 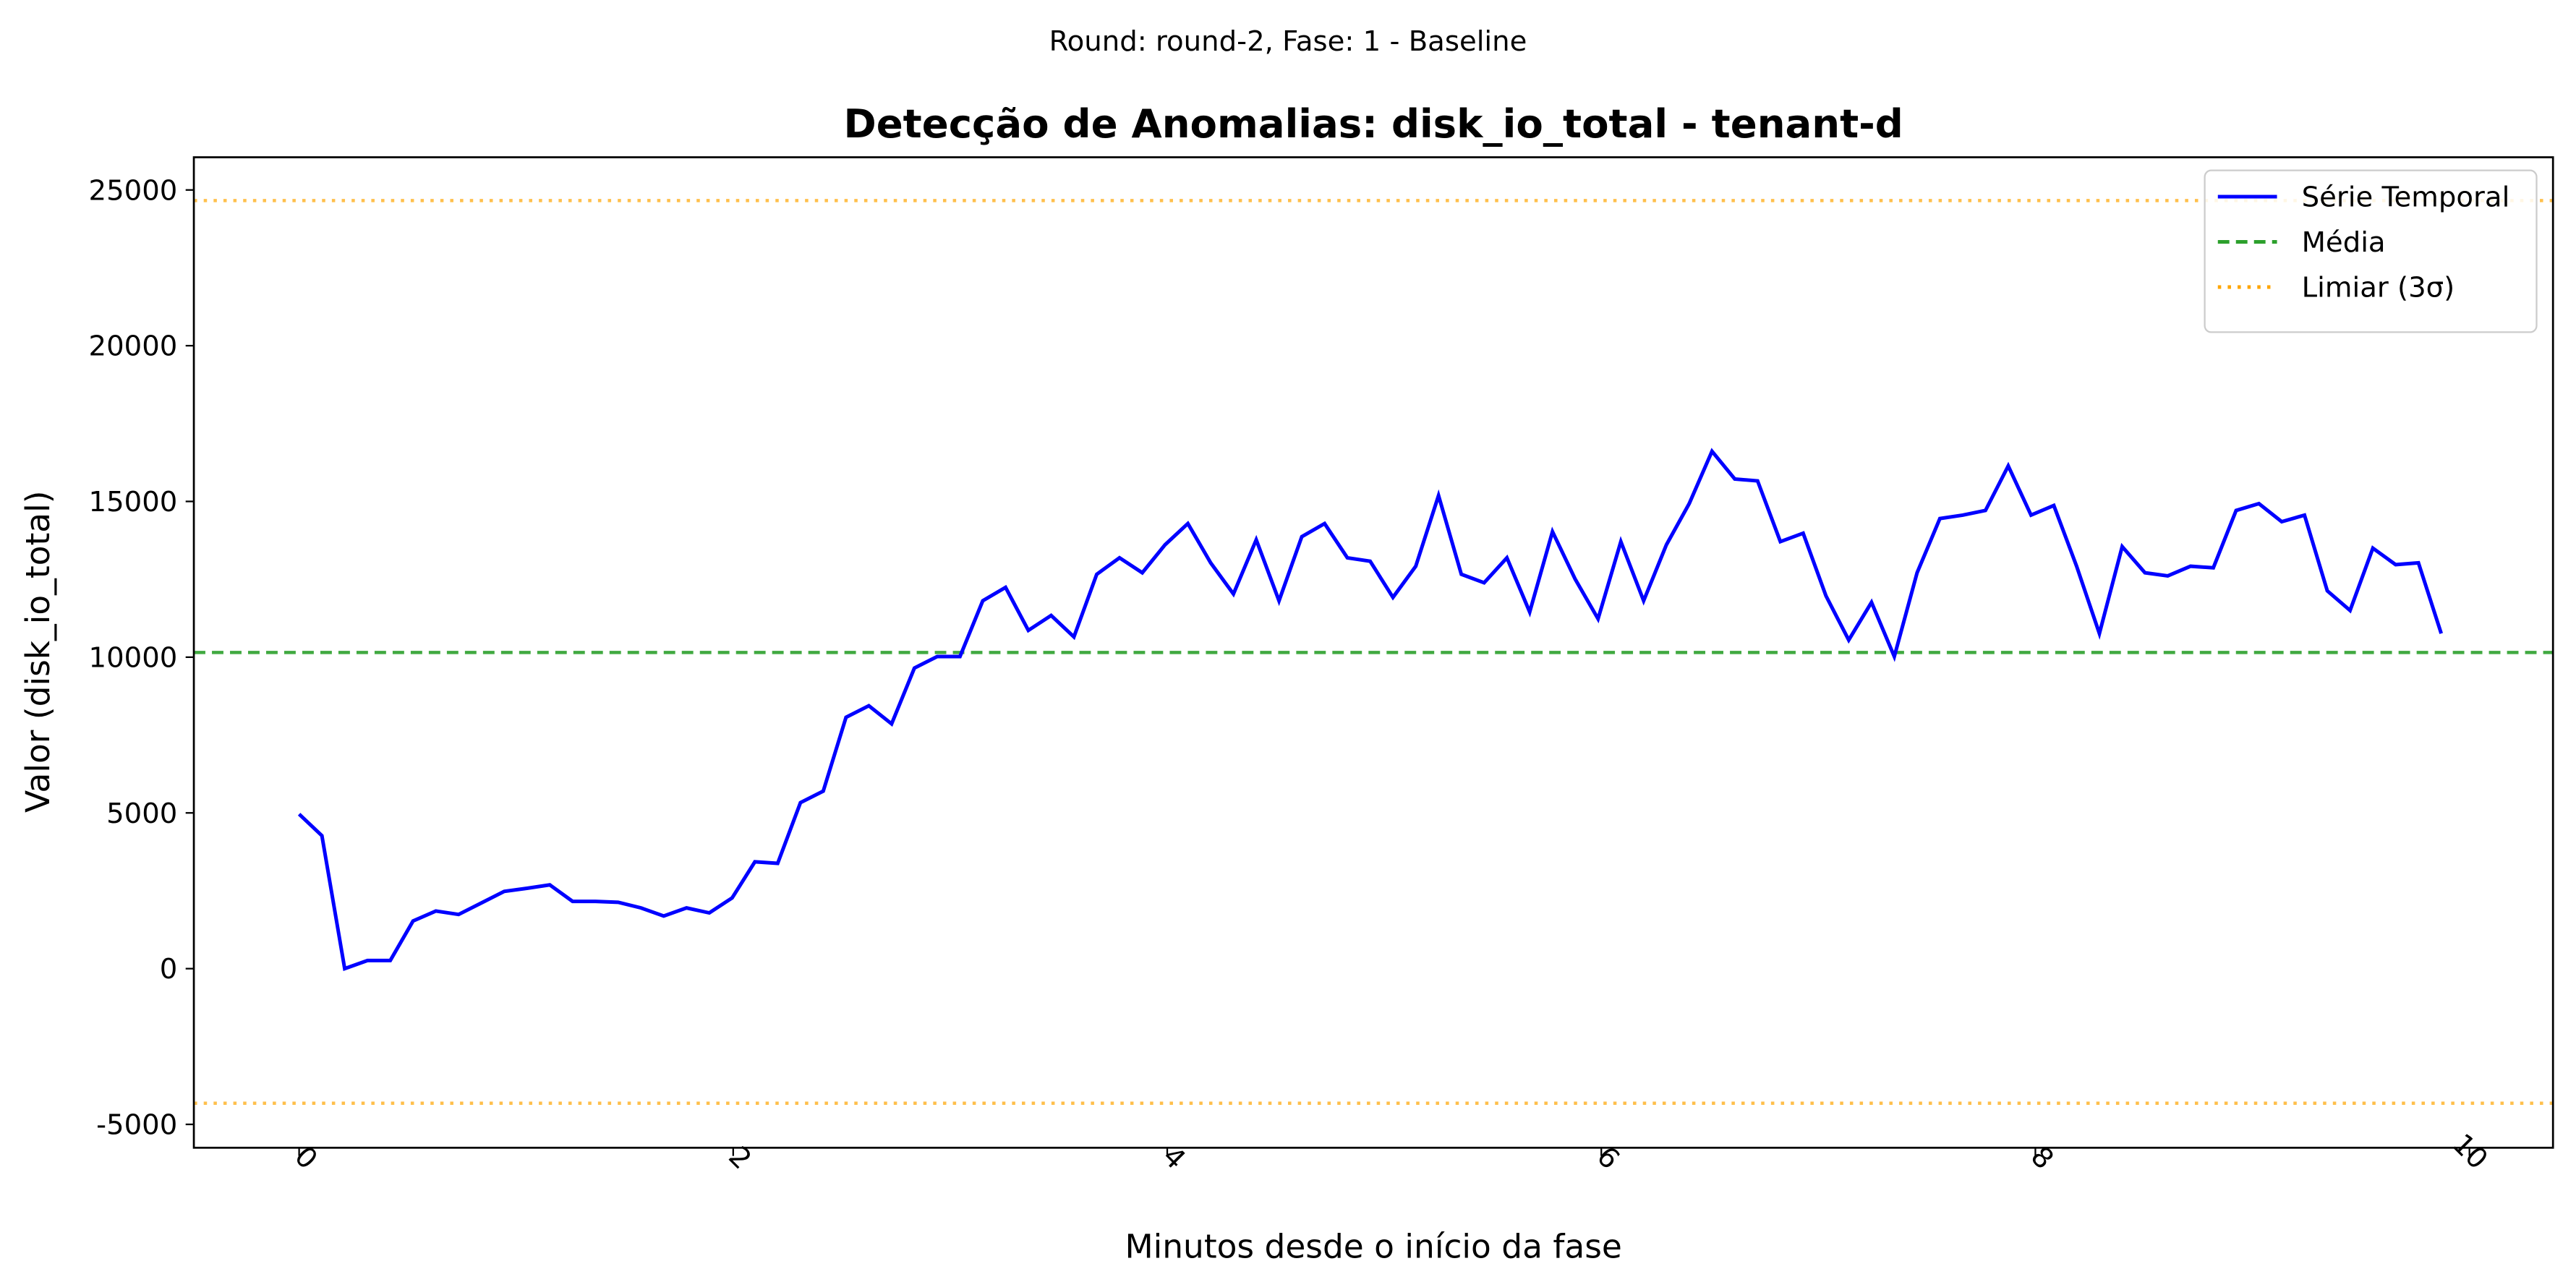 I want to click on x-tick-label: 4, so click(x=1174, y=1158).